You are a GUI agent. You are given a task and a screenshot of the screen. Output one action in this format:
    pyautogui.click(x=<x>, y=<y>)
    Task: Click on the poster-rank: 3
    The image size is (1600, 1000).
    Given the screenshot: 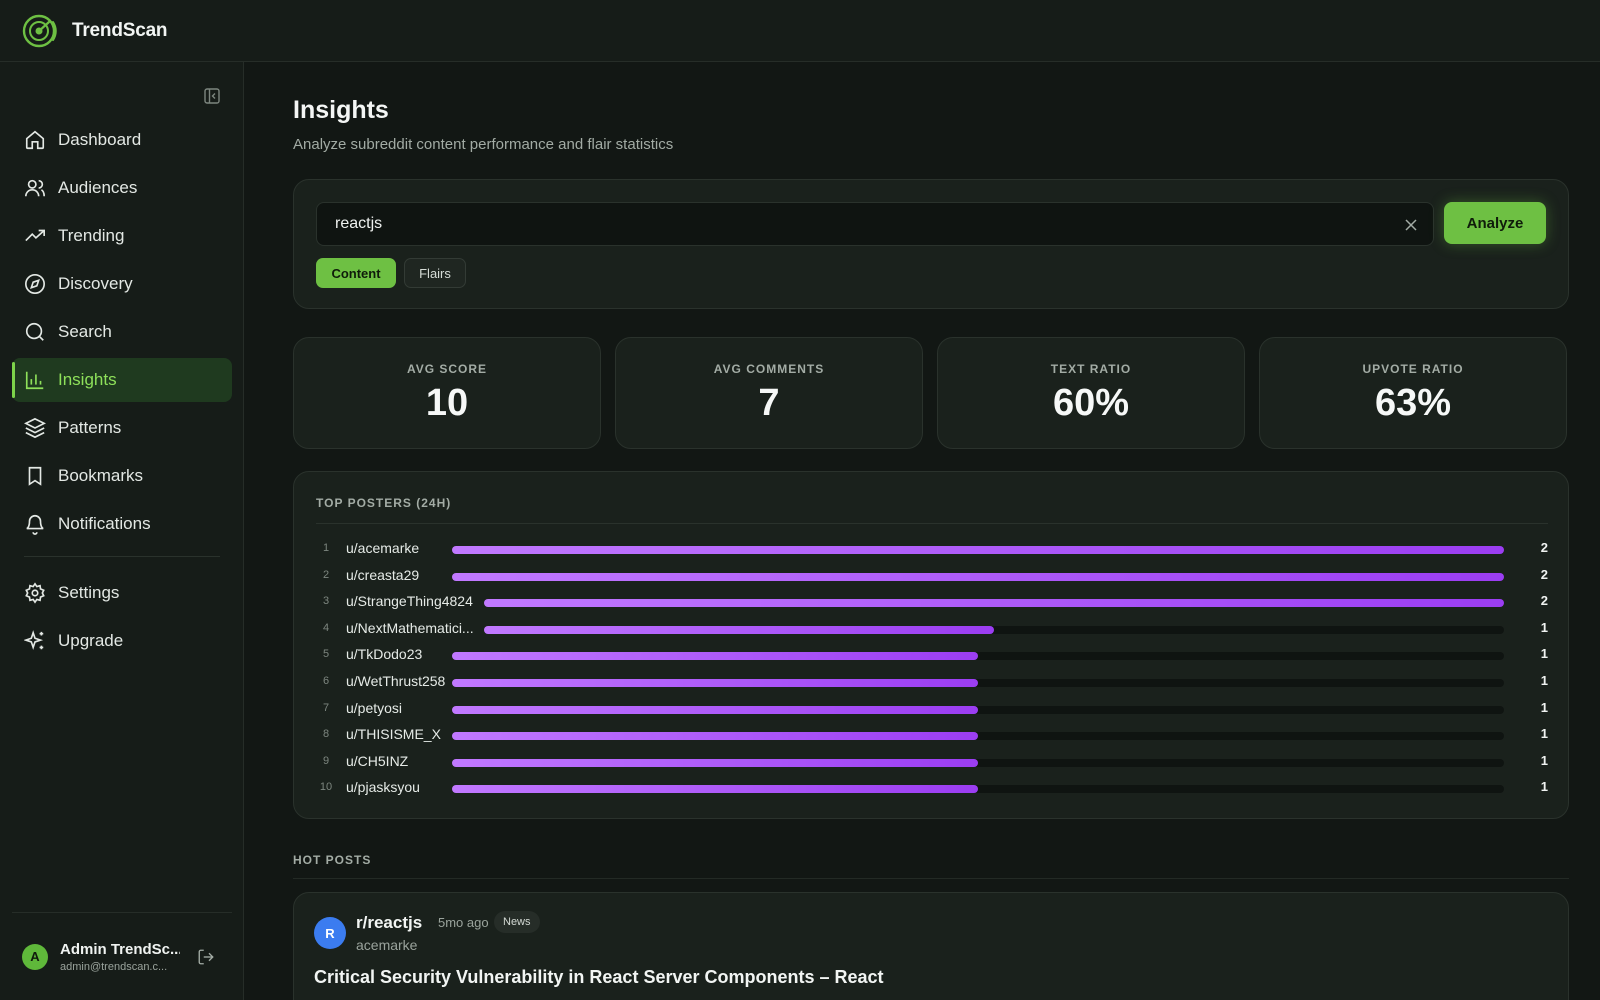 What is the action you would take?
    pyautogui.click(x=326, y=601)
    